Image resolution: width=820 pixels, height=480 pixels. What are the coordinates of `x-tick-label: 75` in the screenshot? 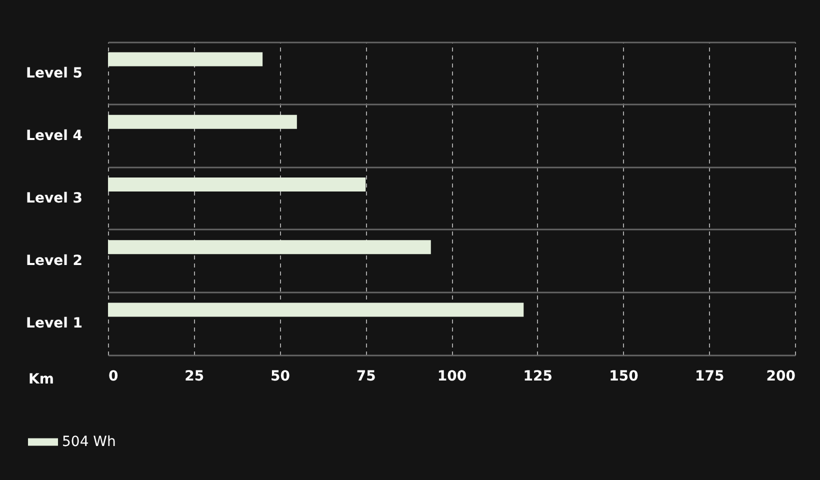 It's located at (366, 376).